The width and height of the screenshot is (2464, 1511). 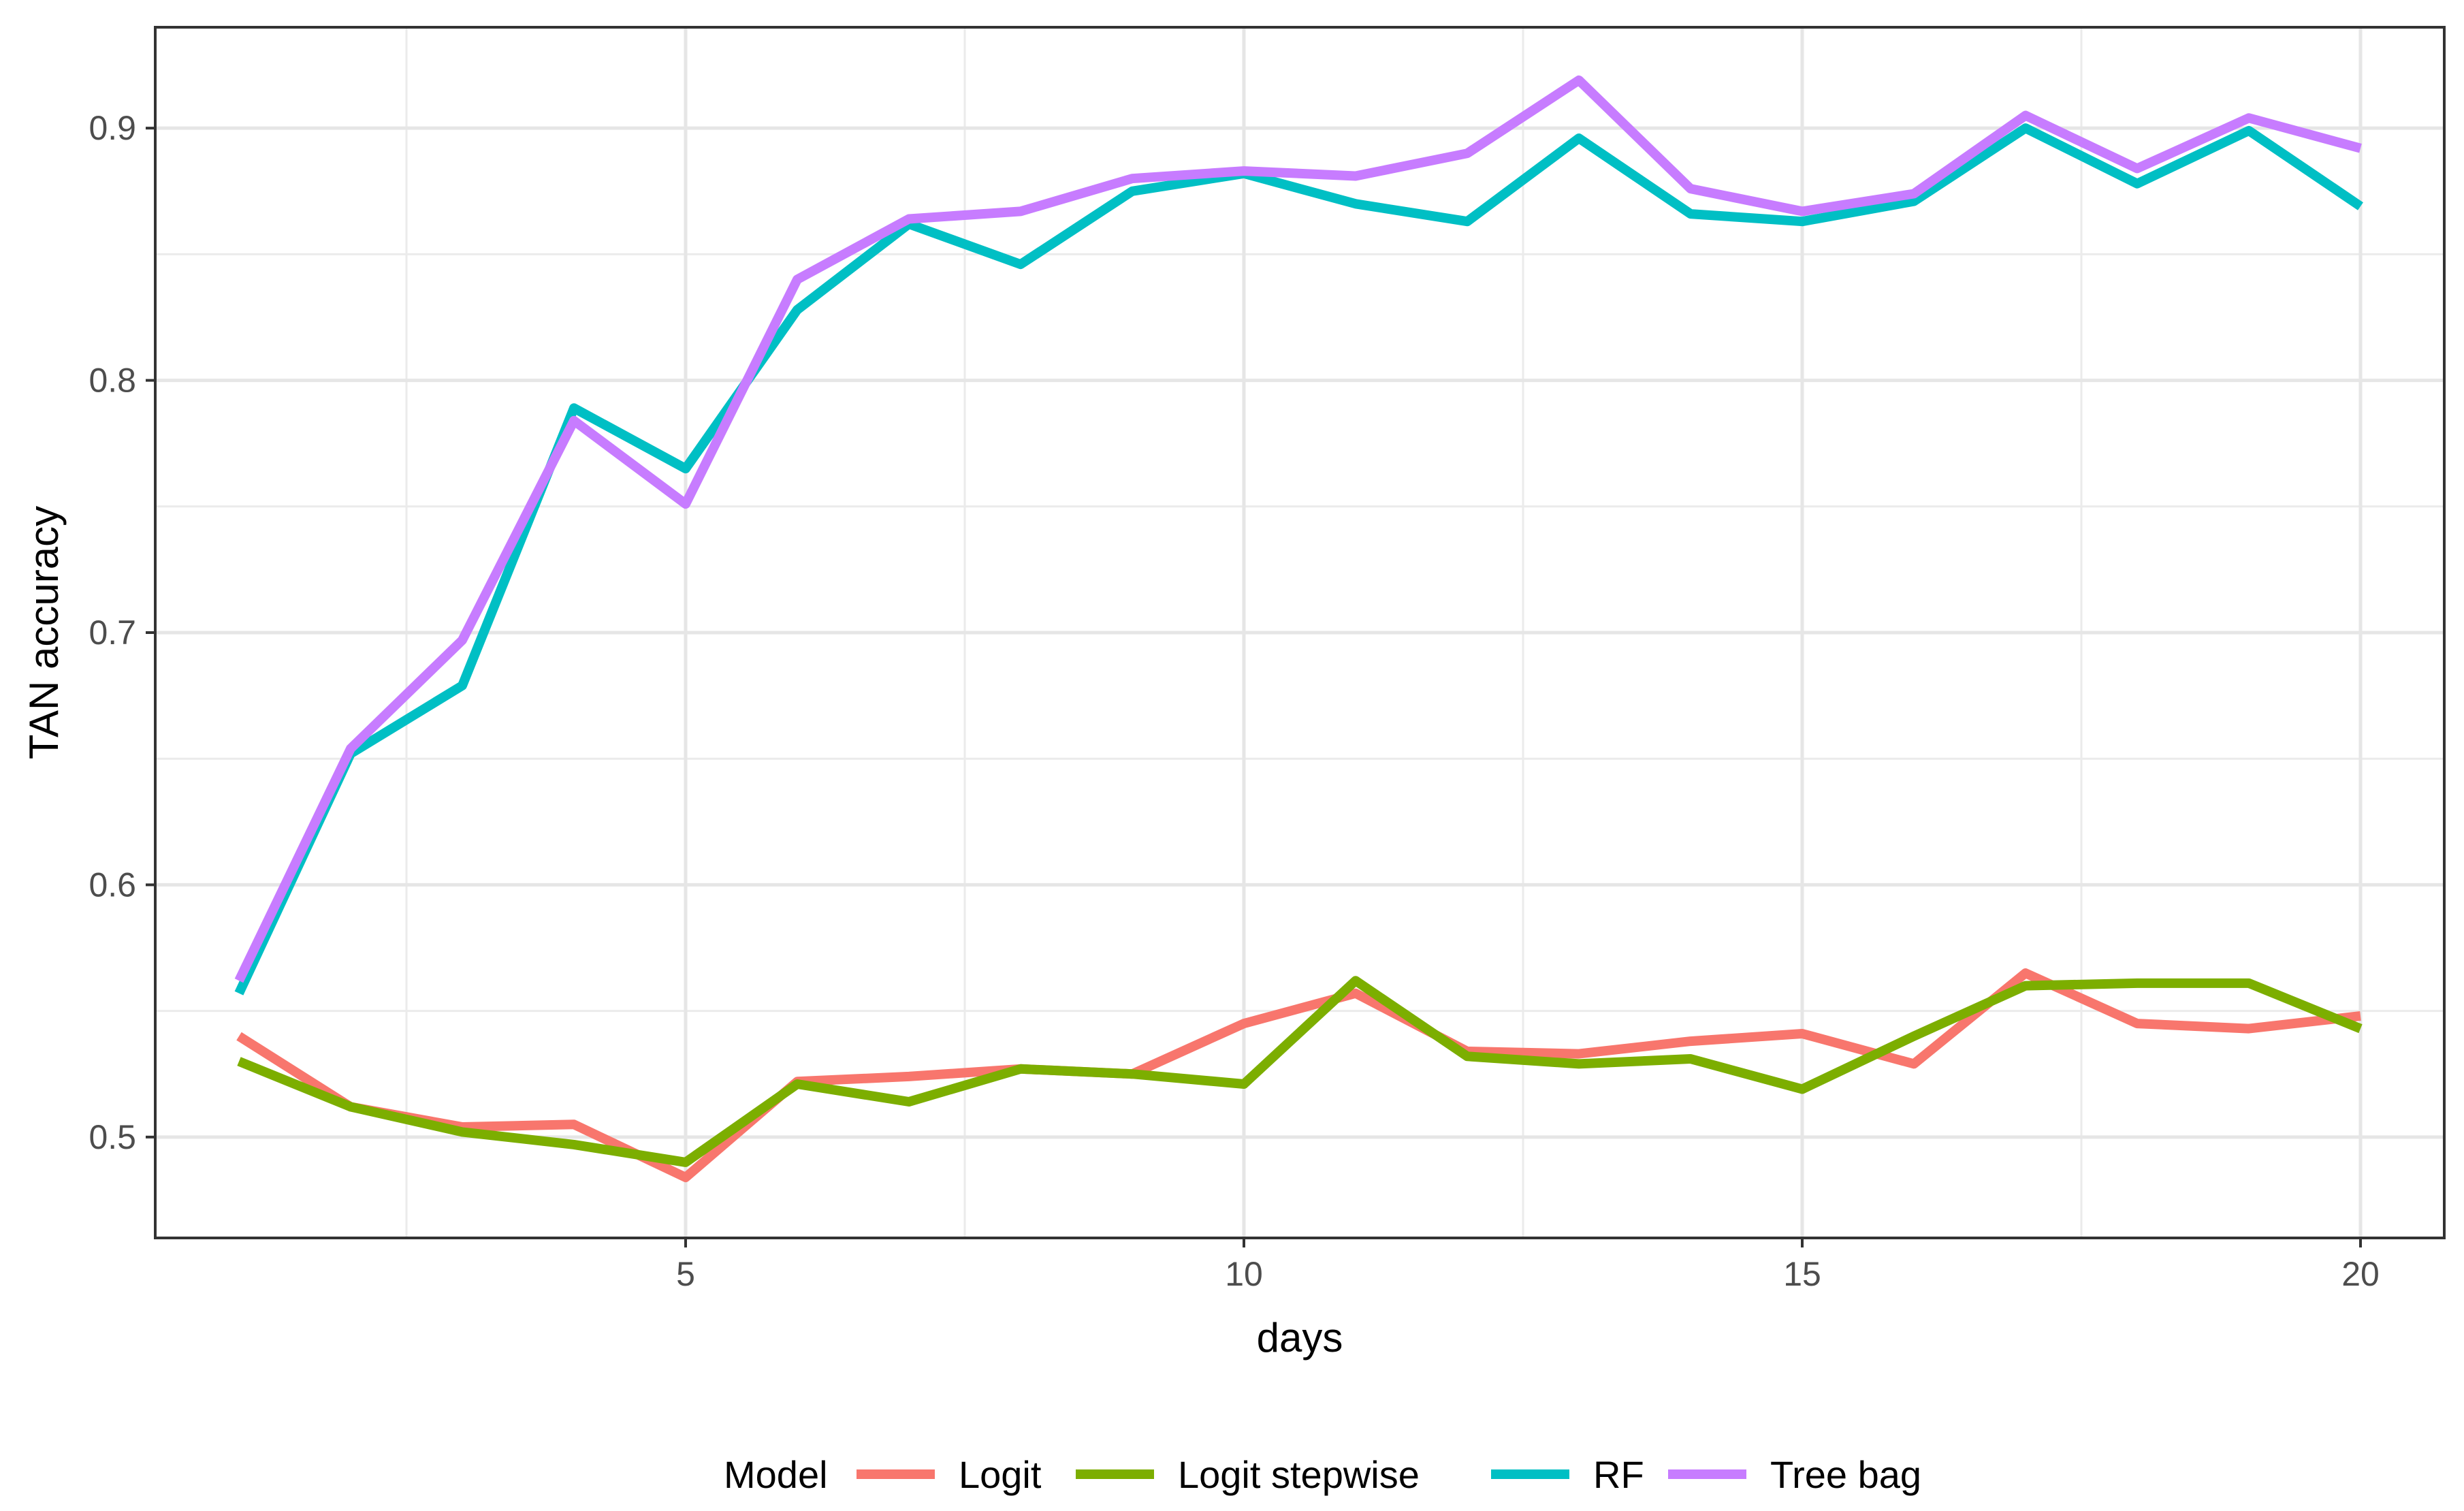 I want to click on y-tick-label: 0.5, so click(x=112, y=1137).